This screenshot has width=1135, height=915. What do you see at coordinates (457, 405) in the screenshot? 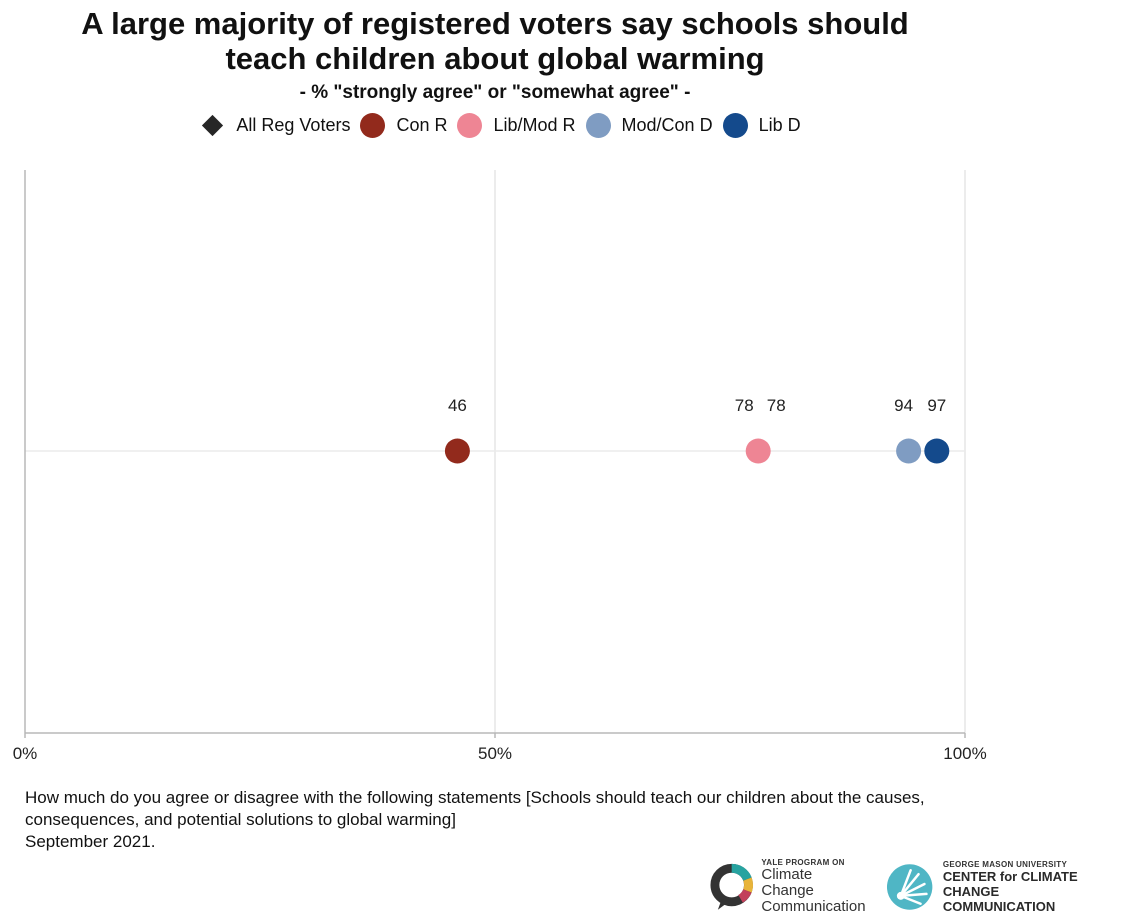
I see `data-label-con-r: 46` at bounding box center [457, 405].